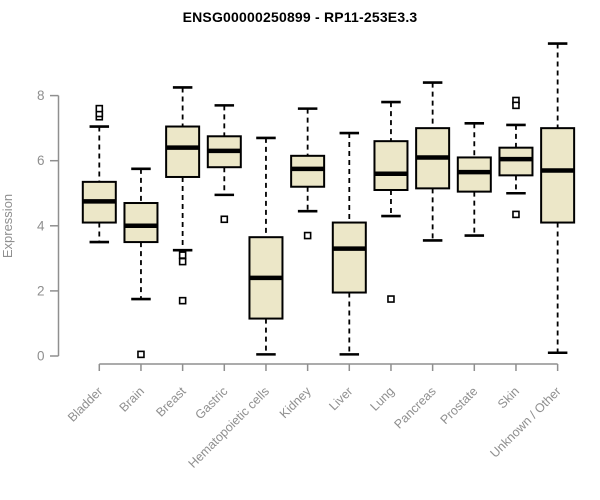  Describe the element at coordinates (141, 223) in the screenshot. I see `box-brain` at that location.